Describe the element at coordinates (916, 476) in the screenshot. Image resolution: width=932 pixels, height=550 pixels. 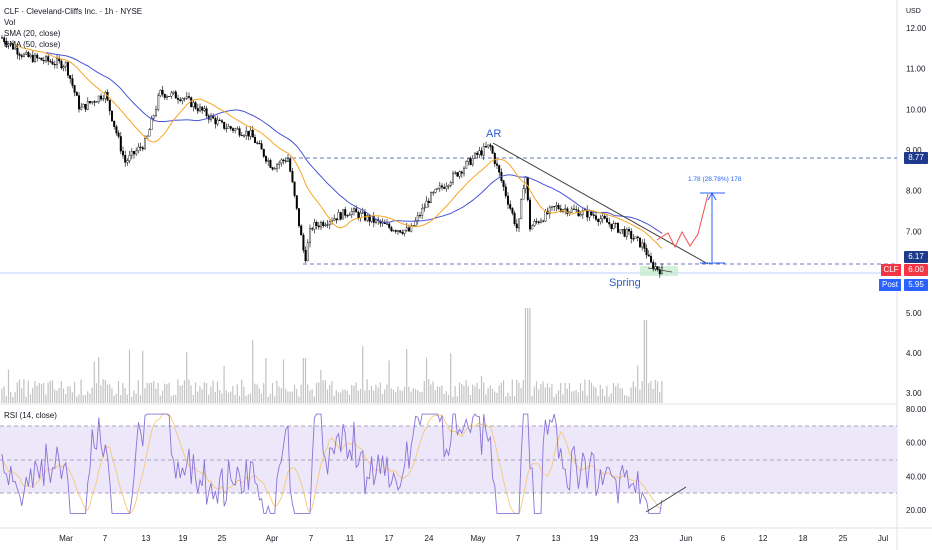
I see `rsi-tick-2: 40.00` at that location.